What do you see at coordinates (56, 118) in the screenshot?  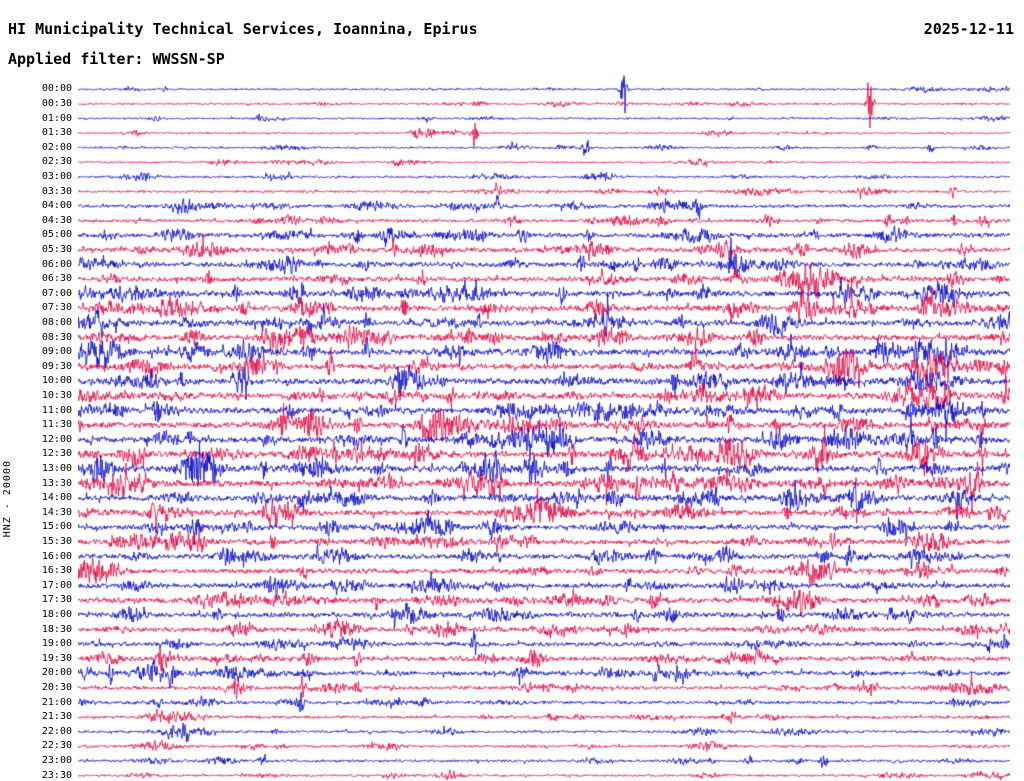 I see `time-label: 01:00` at bounding box center [56, 118].